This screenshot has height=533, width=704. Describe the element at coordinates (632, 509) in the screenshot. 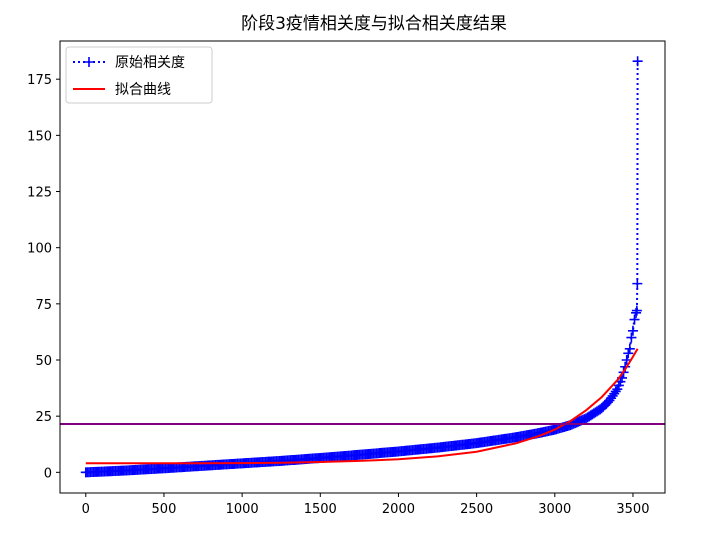

I see `x-tick-label: 3500` at that location.